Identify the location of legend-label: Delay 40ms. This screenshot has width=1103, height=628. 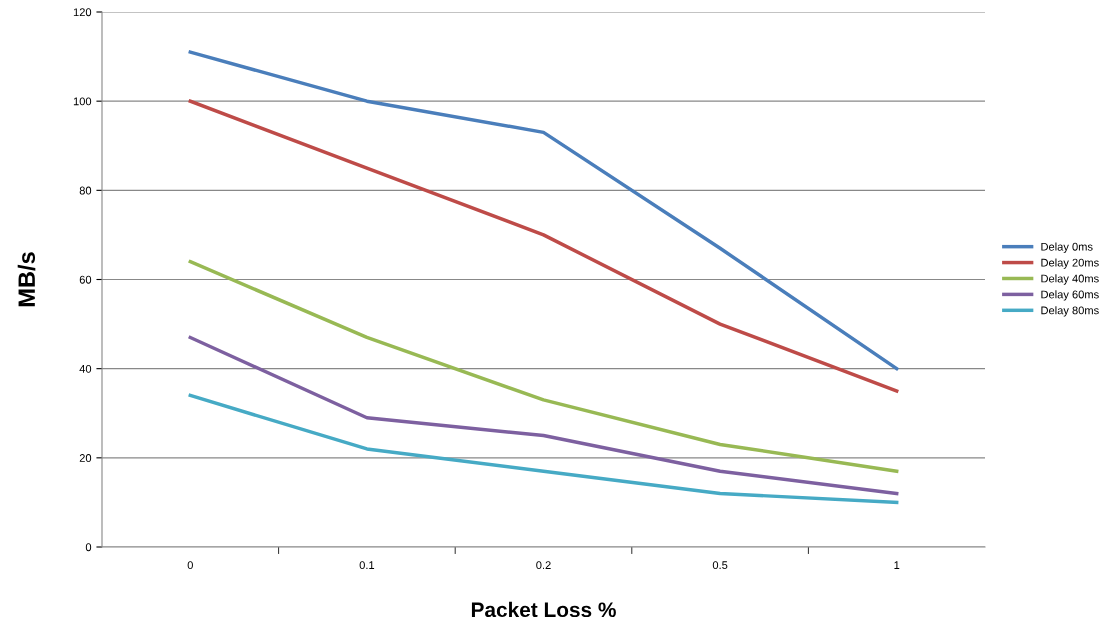
(1070, 279).